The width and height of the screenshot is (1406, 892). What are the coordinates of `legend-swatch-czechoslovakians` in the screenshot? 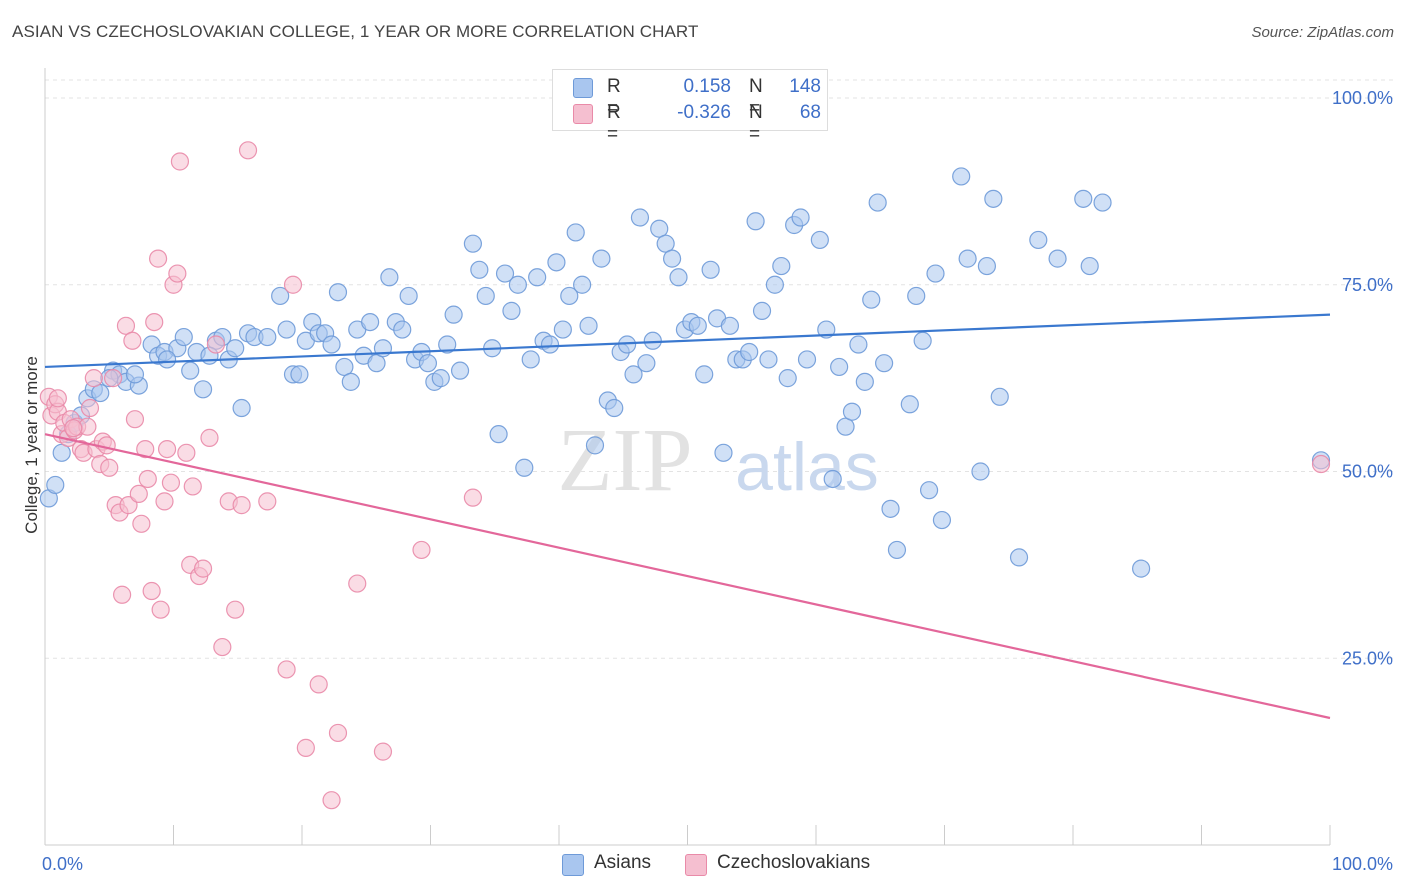 It's located at (583, 114).